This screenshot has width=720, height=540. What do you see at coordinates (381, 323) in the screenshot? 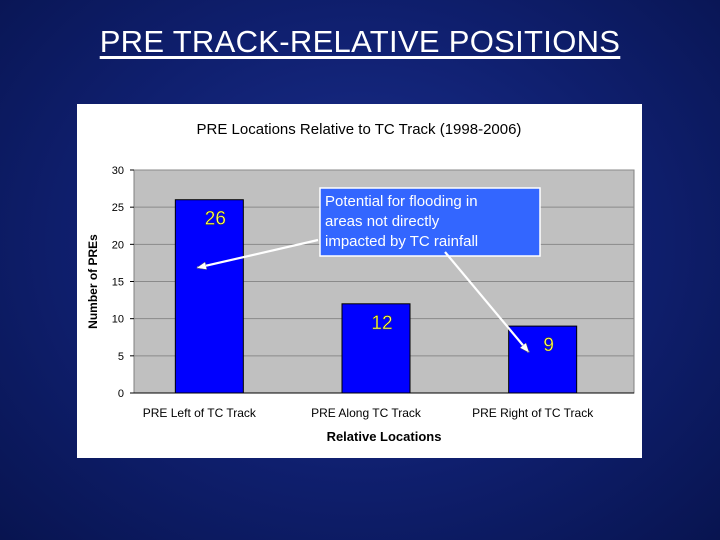
I see `bar-data-label: 12` at bounding box center [381, 323].